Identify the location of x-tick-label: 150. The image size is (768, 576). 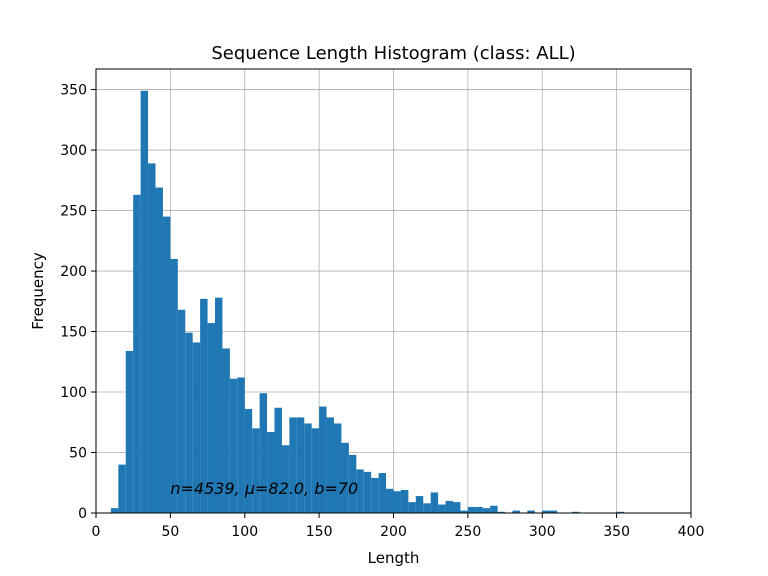
(319, 532).